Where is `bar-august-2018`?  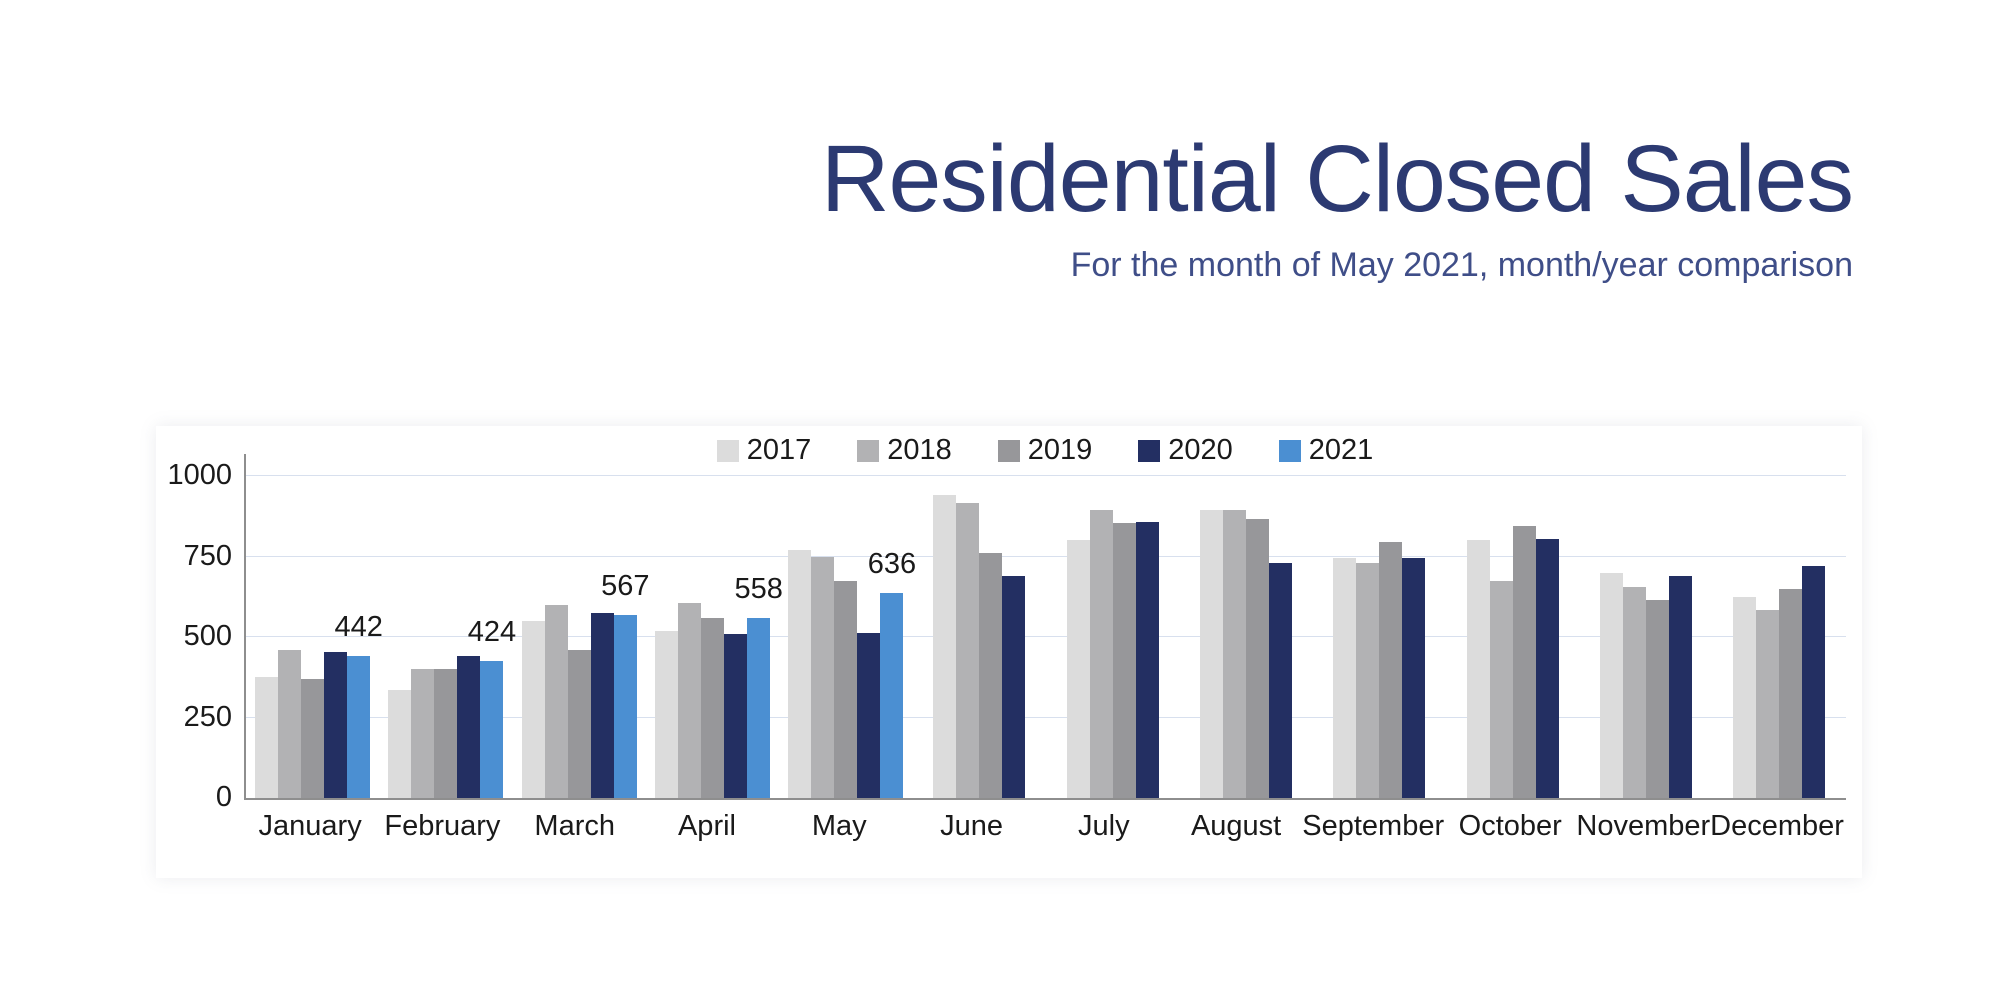
bar-august-2018 is located at coordinates (1234, 653).